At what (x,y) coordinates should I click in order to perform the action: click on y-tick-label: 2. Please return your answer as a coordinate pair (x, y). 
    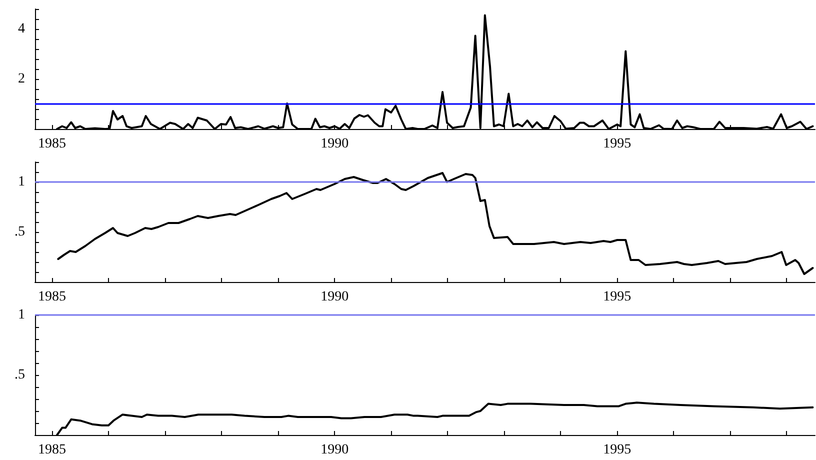
    Looking at the image, I should click on (21, 79).